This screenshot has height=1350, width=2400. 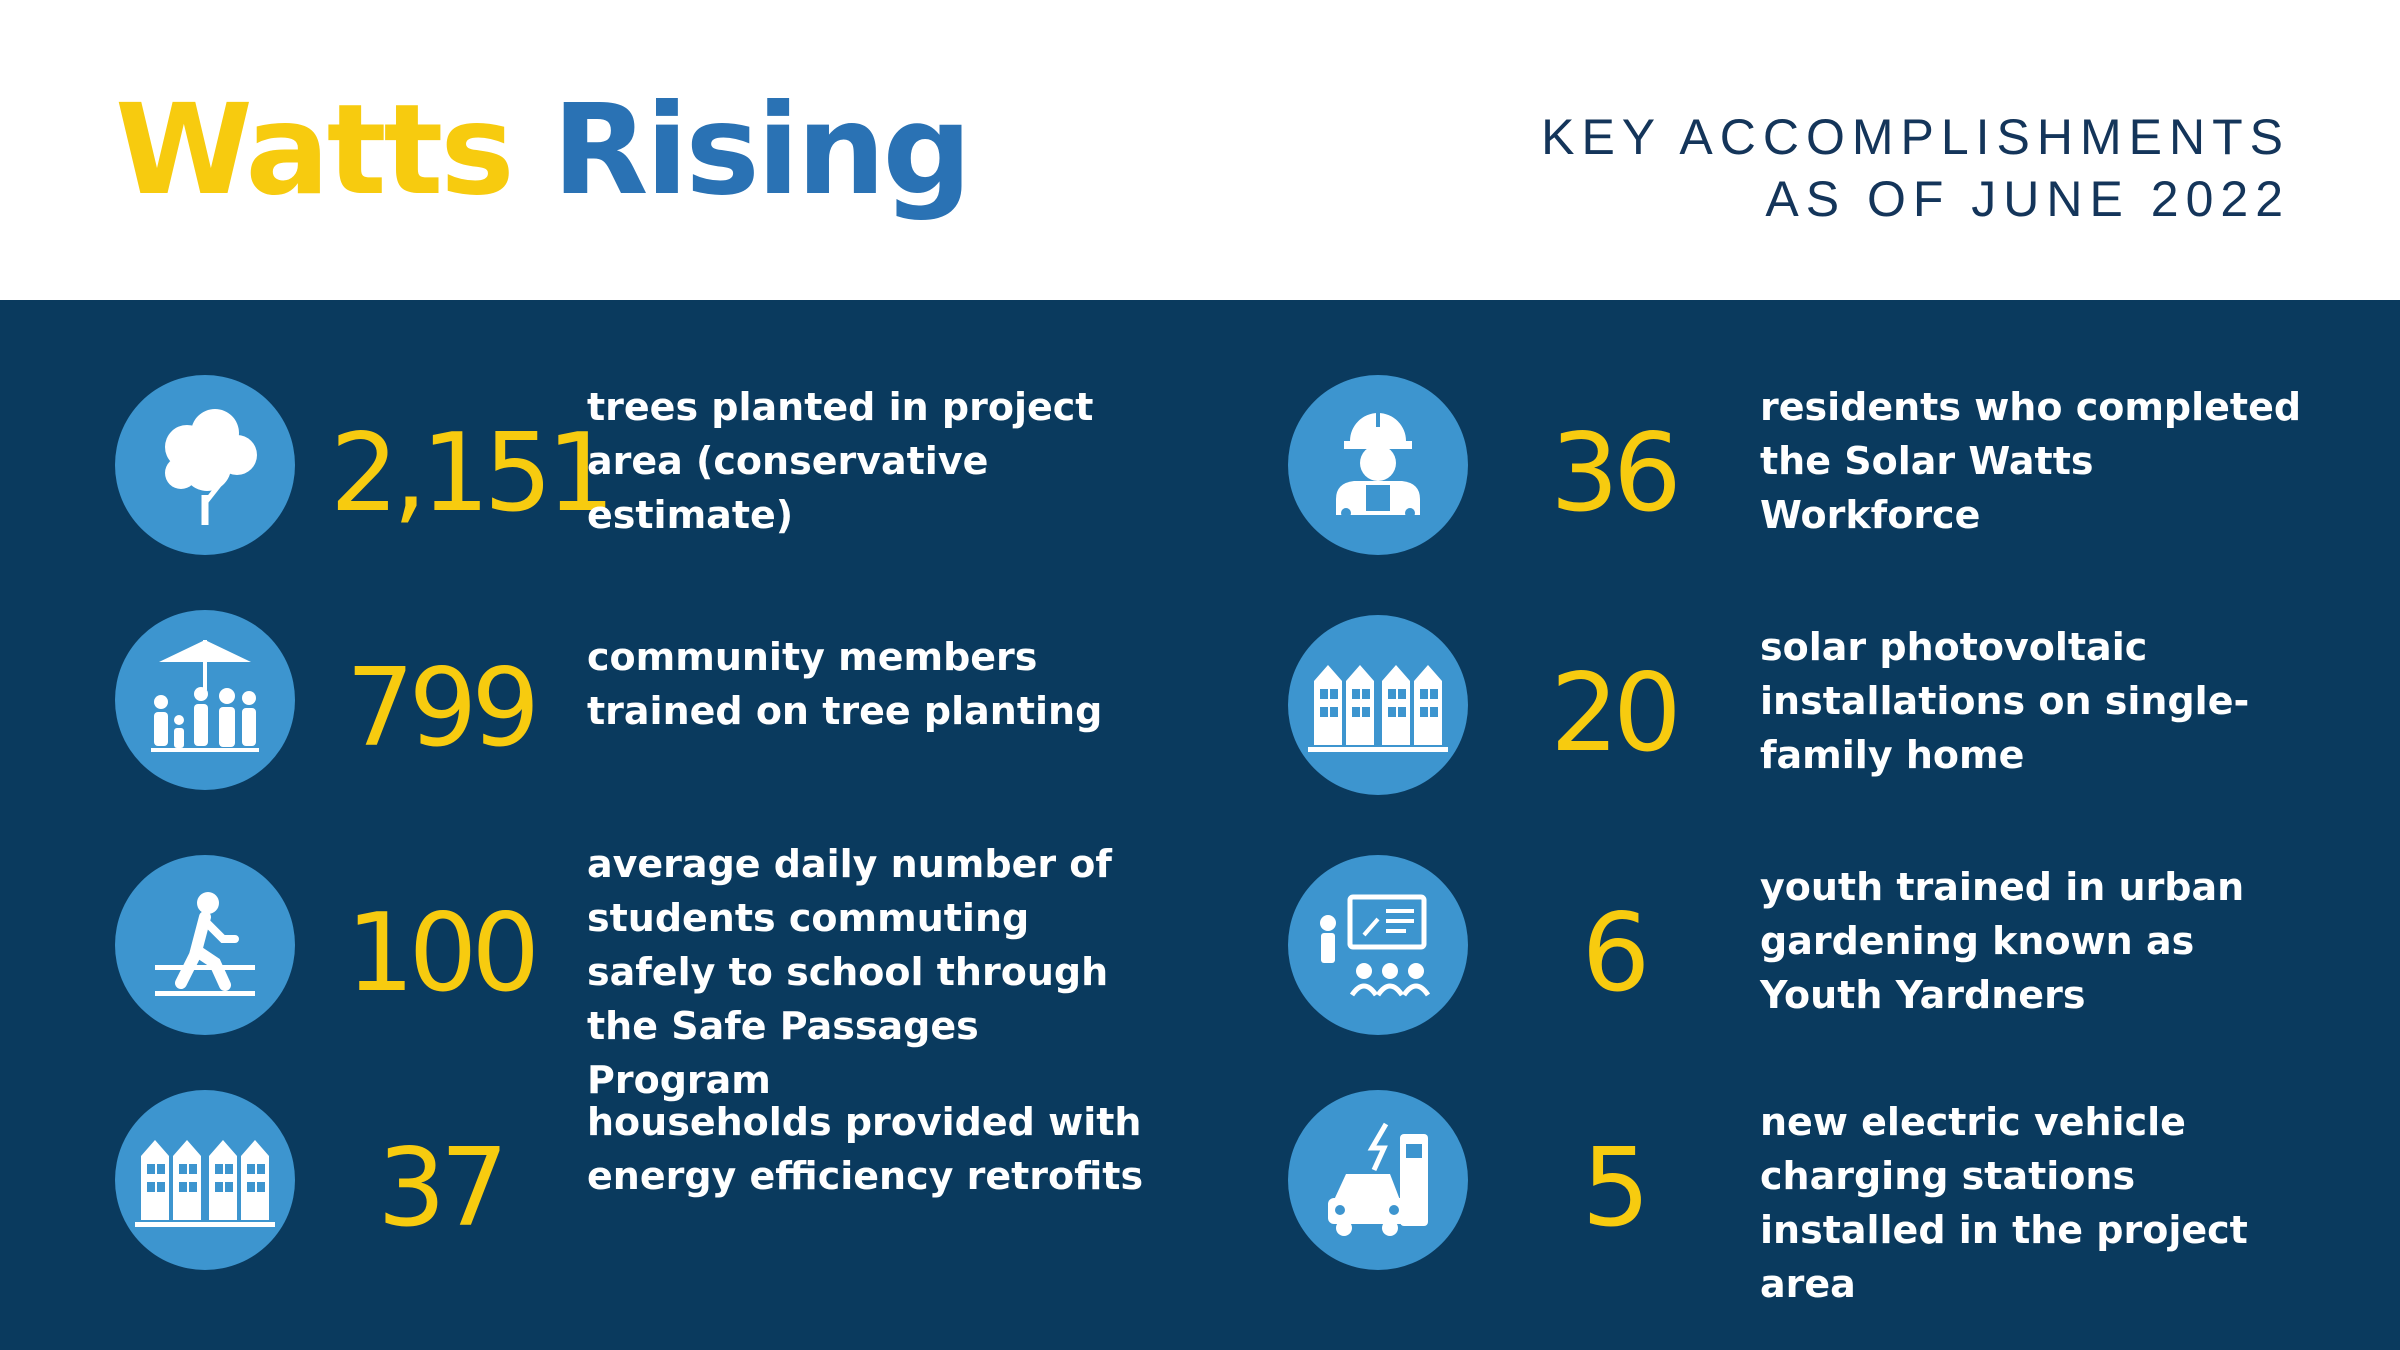 What do you see at coordinates (1615, 713) in the screenshot?
I see `stat-number: 20` at bounding box center [1615, 713].